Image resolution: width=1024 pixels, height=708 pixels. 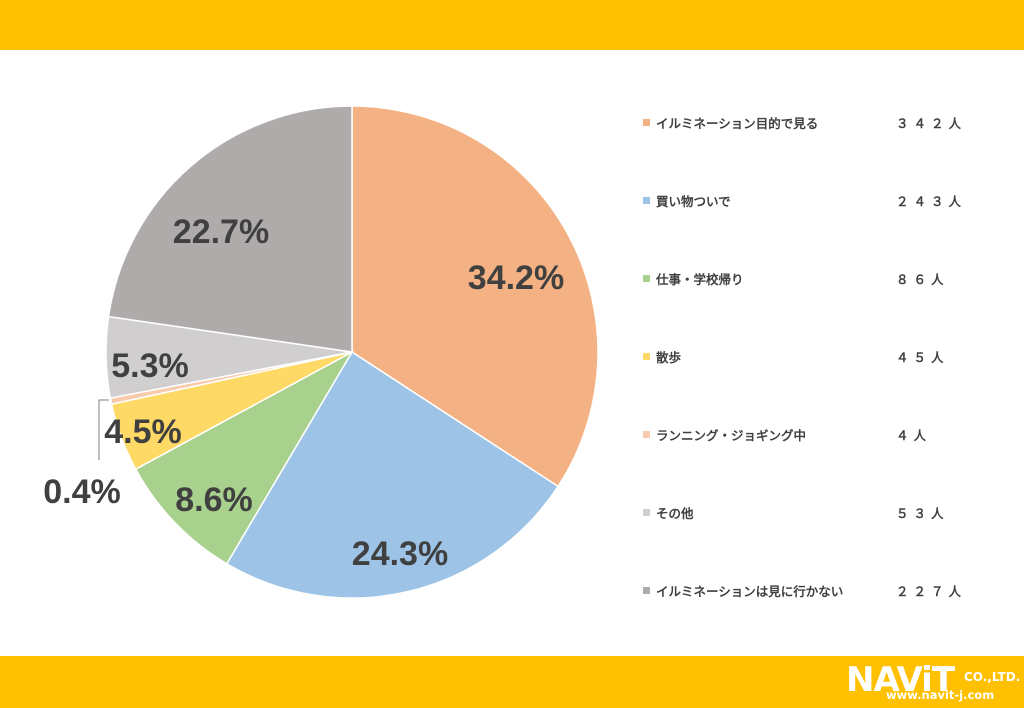 I want to click on legend-item-3: 仕事・学校帰り ８６人, so click(x=796, y=278).